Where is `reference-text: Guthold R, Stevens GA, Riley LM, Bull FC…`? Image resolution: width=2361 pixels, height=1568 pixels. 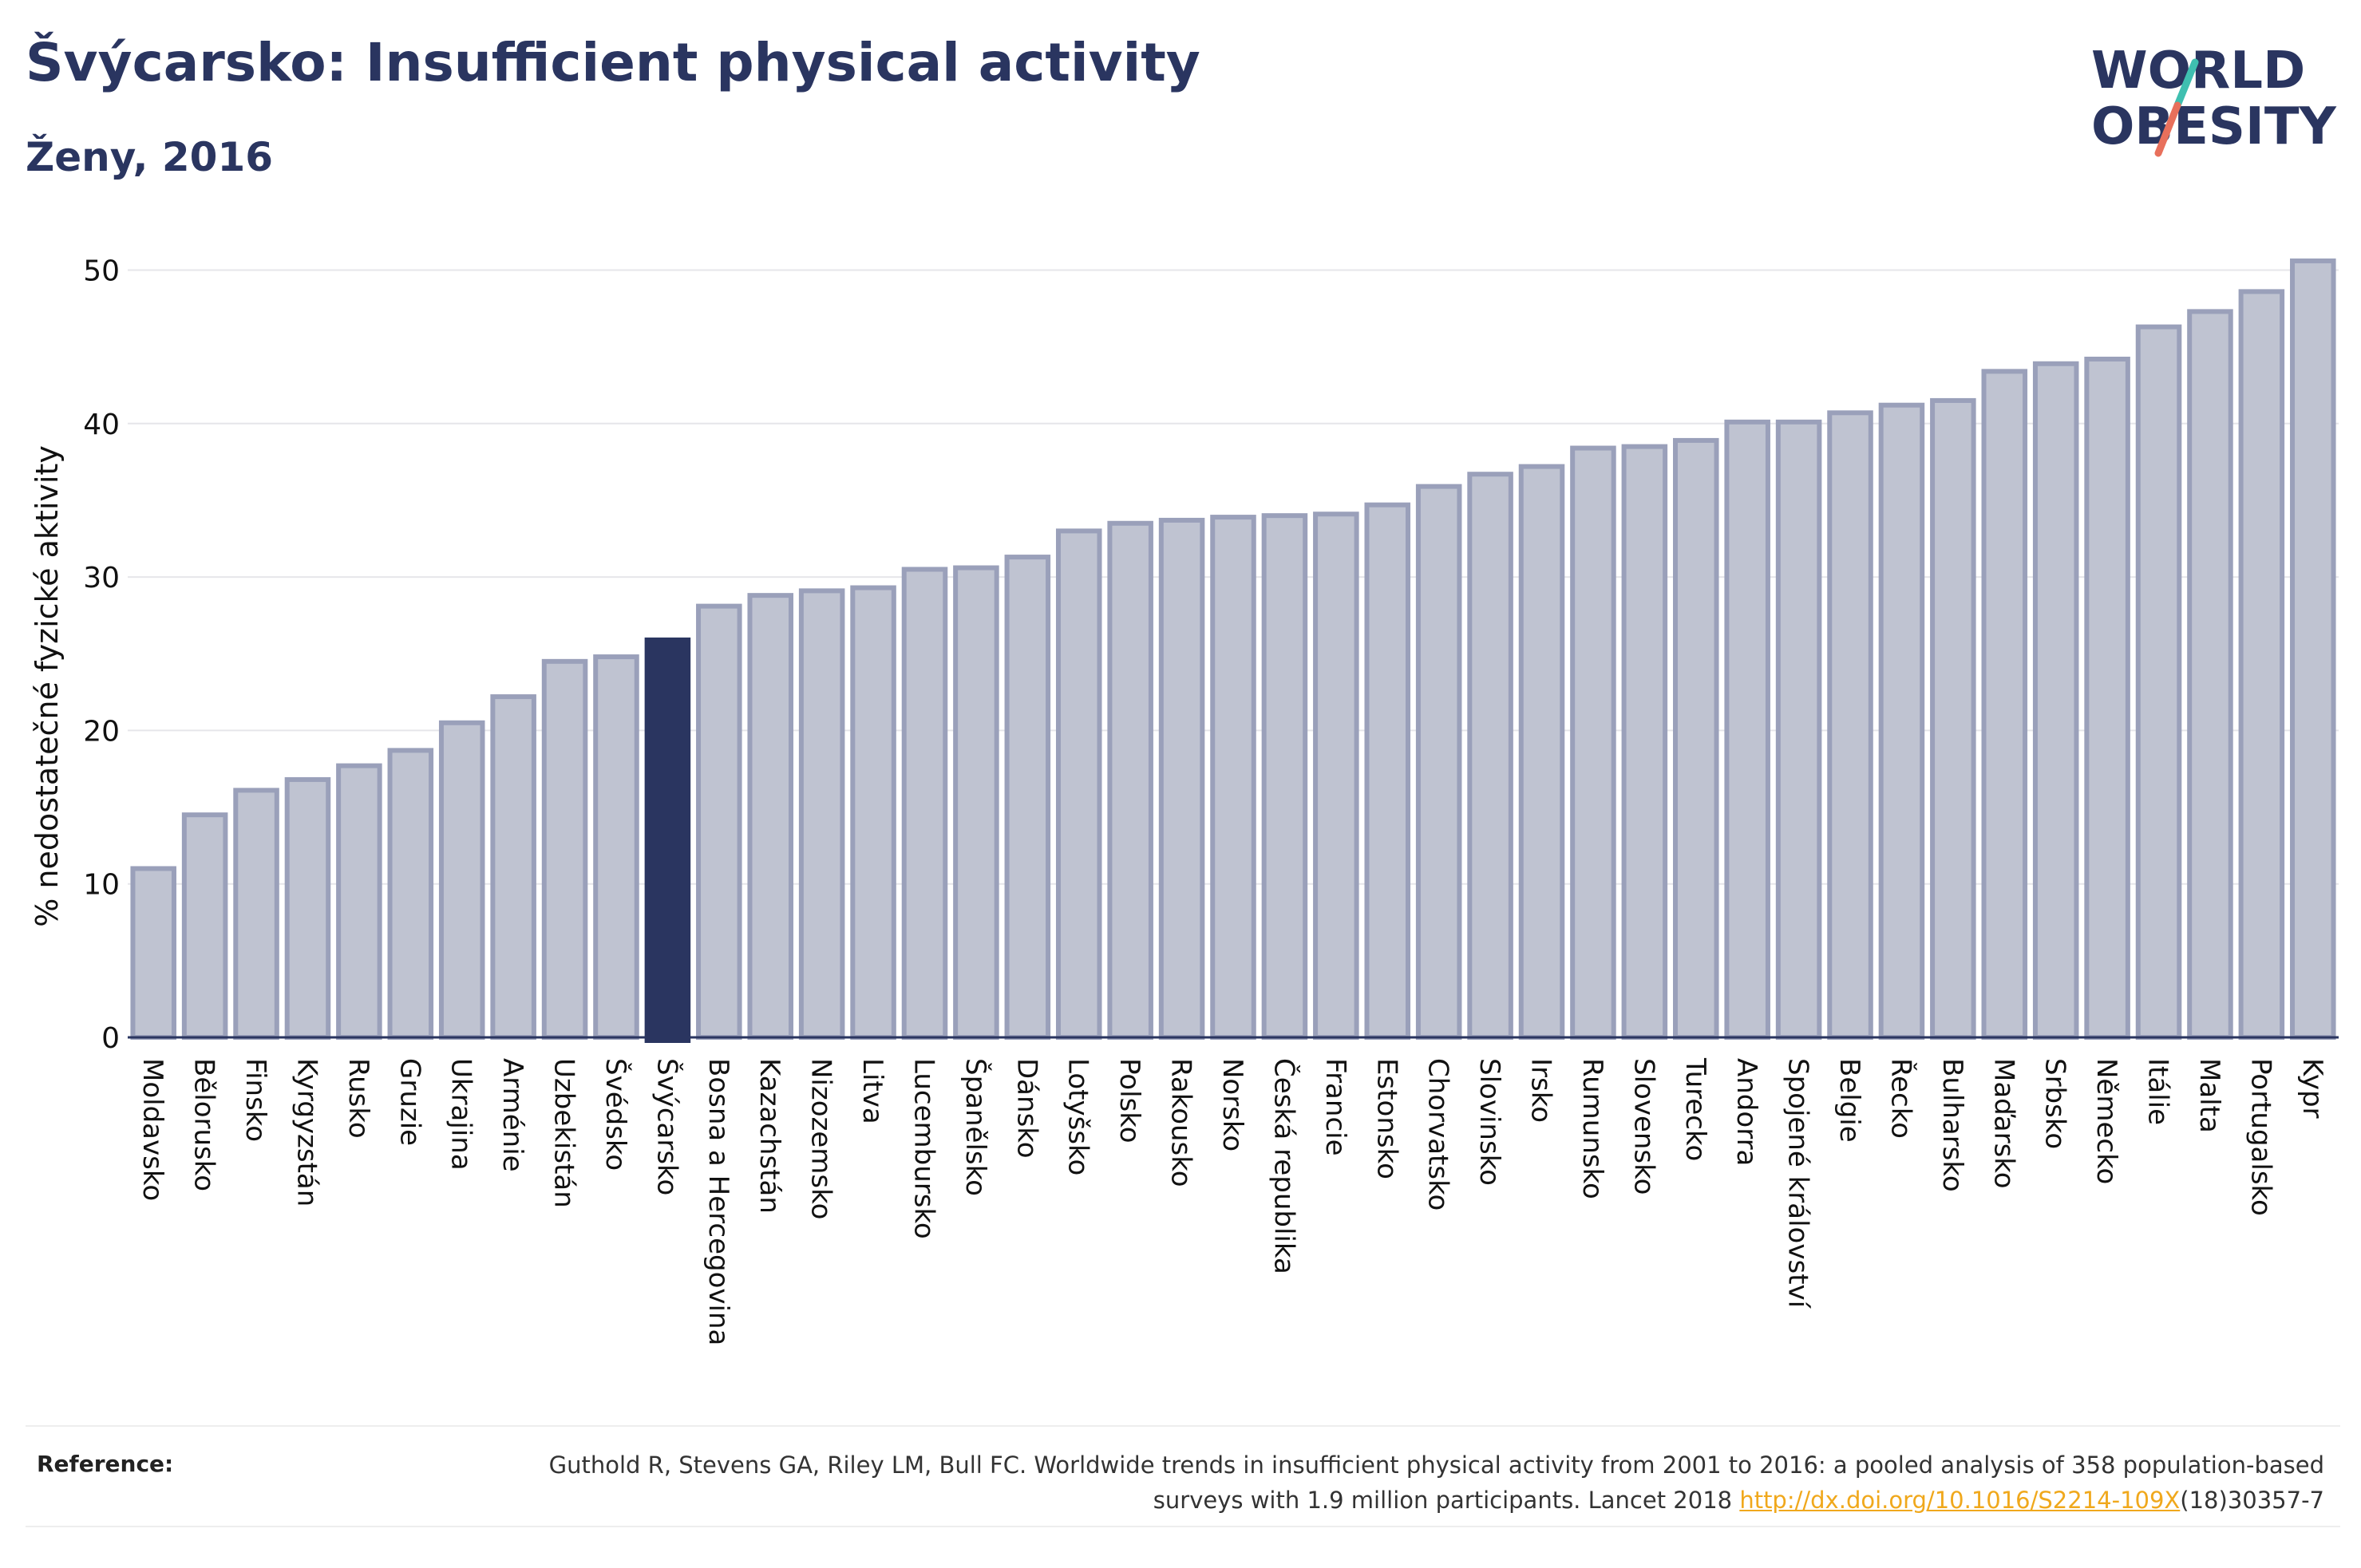
reference-text: Guthold R, Stevens GA, Riley LM, Bull FC… is located at coordinates (1406, 1483).